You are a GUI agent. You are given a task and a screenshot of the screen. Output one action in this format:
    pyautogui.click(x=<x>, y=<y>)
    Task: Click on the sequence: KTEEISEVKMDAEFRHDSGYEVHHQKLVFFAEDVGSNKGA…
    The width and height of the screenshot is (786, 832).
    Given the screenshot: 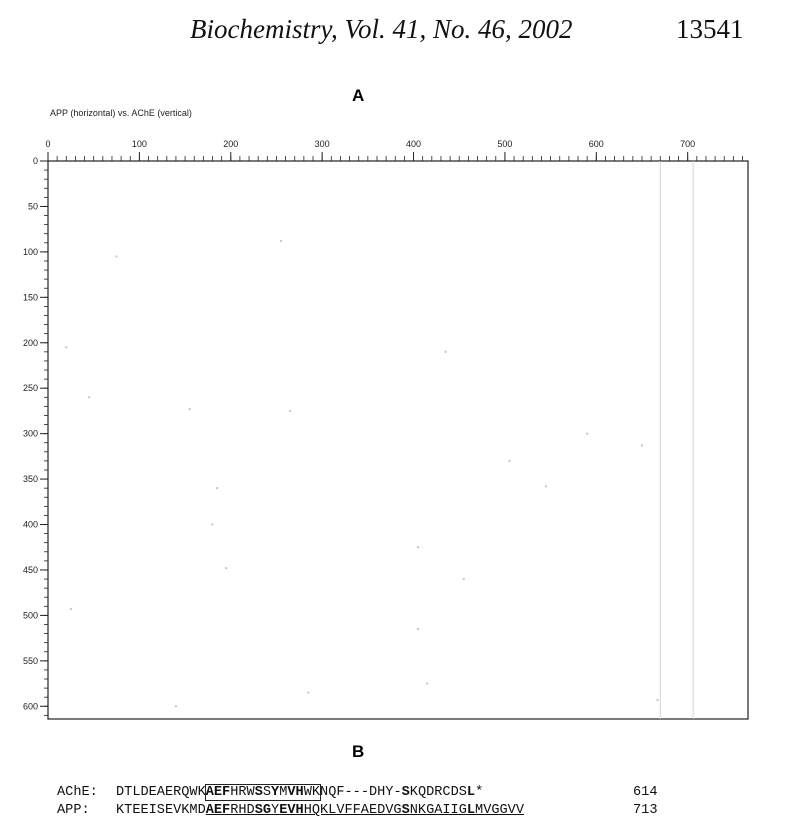 What is the action you would take?
    pyautogui.click(x=320, y=810)
    